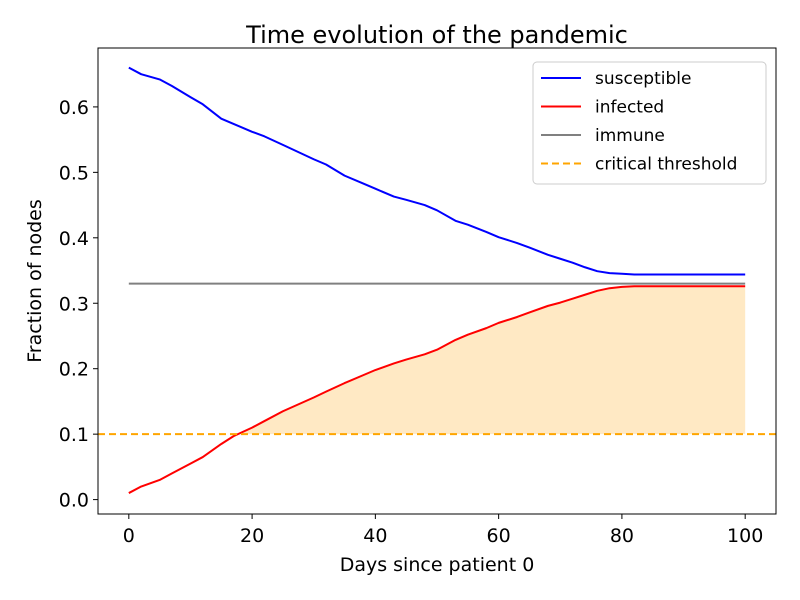  I want to click on y-tick-label: 0.5, so click(74, 173).